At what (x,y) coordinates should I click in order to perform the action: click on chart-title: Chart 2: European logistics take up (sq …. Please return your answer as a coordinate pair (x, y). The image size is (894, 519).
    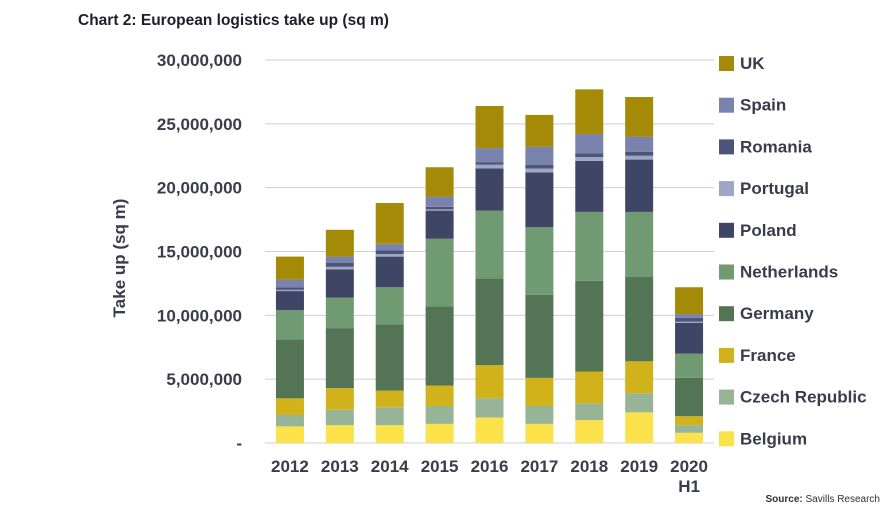
    Looking at the image, I should click on (233, 20).